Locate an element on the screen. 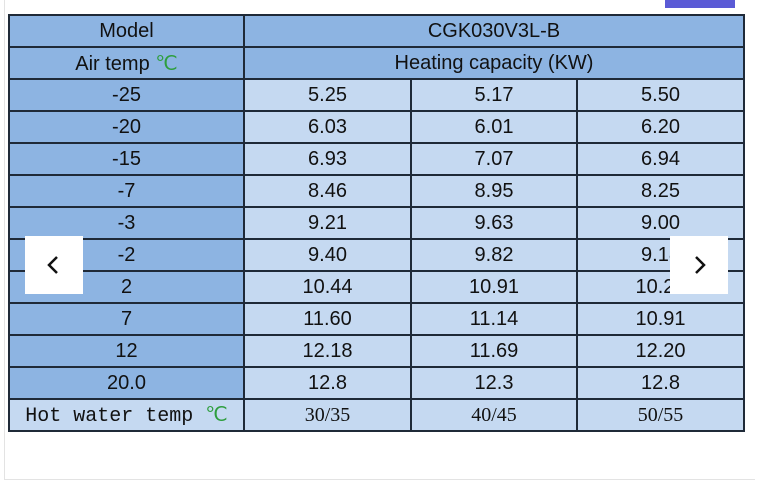  capacity-cell: 10.44 is located at coordinates (327, 287).